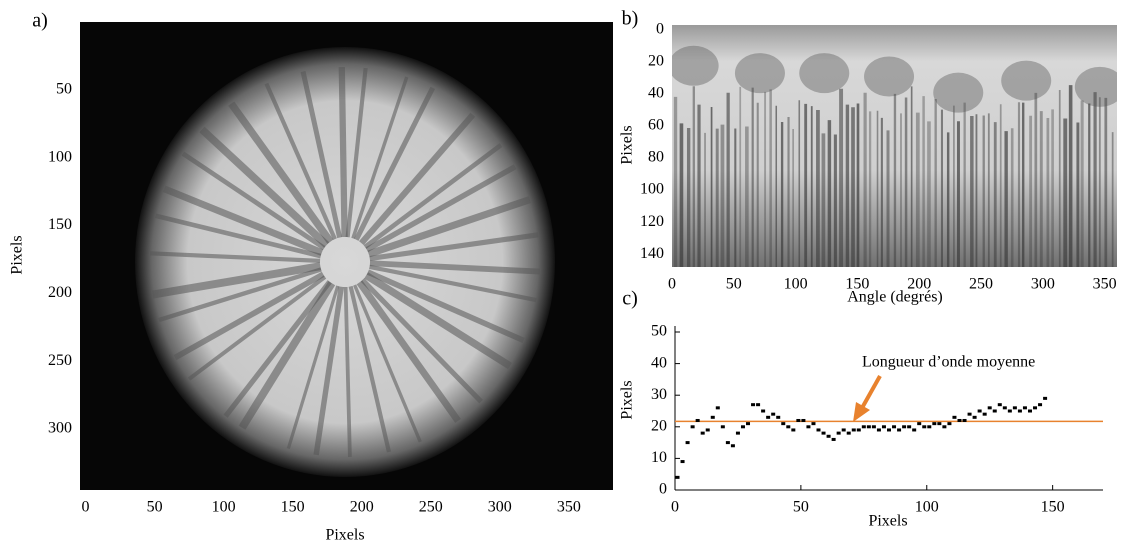  I want to click on y-tick-label: 40, so click(656, 93).